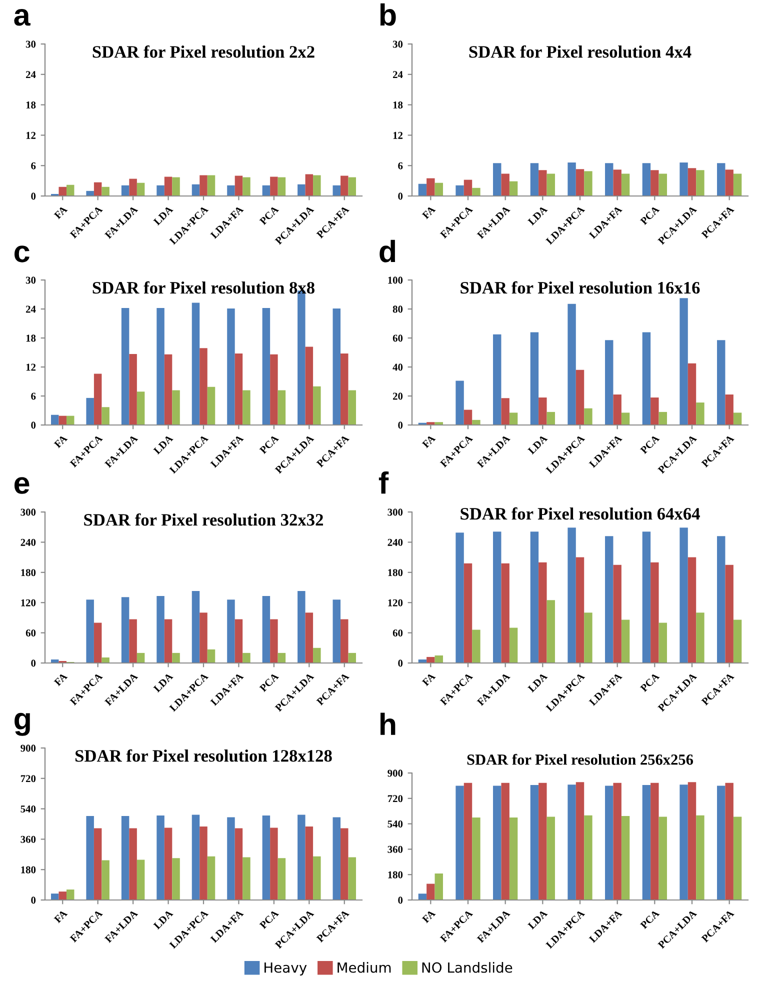  Describe the element at coordinates (467, 967) in the screenshot. I see `legend-label: NO Landslide` at that location.